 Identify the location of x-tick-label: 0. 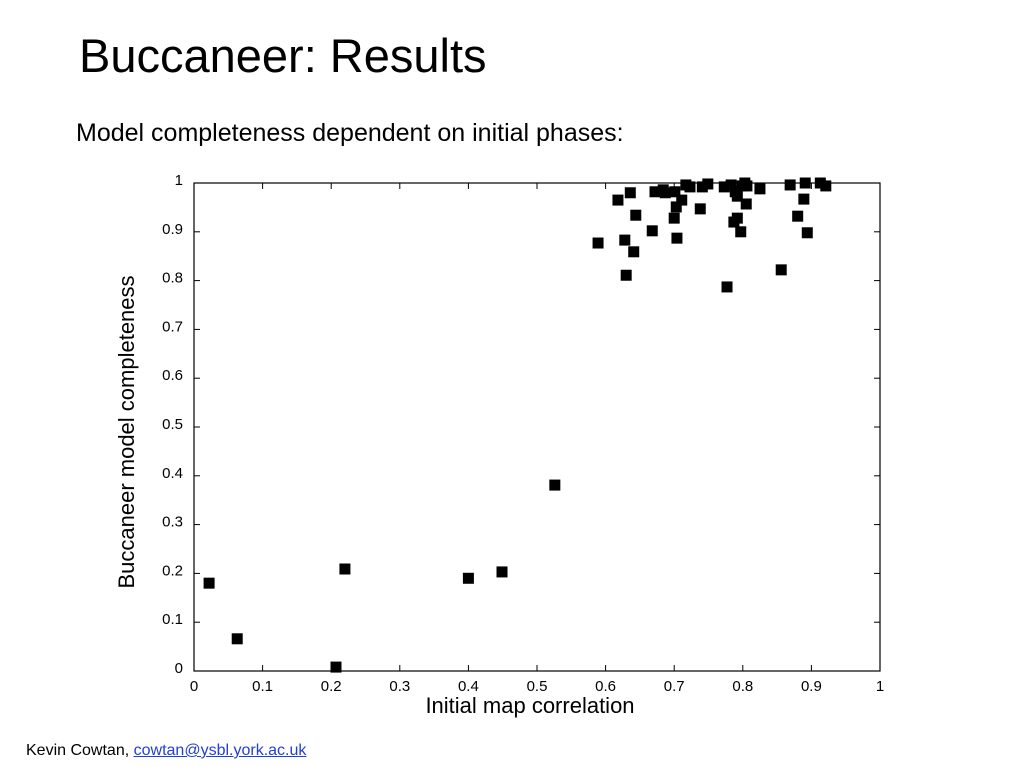
(194, 686).